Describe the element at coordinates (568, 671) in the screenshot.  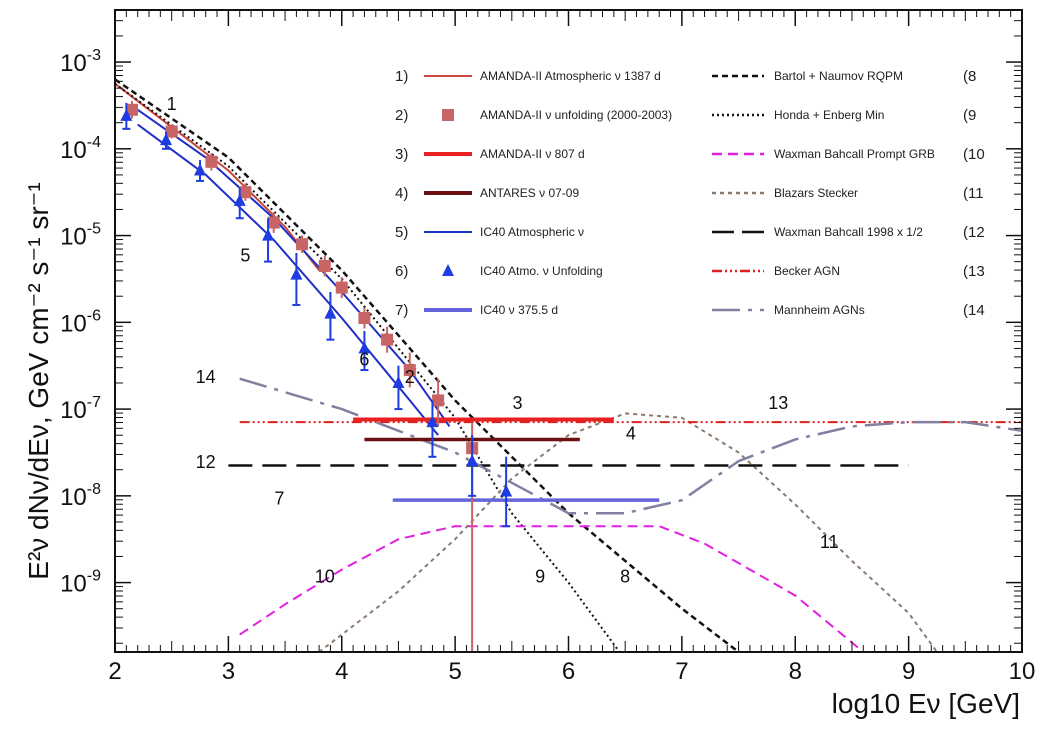
I see `x-tick-label: 6` at that location.